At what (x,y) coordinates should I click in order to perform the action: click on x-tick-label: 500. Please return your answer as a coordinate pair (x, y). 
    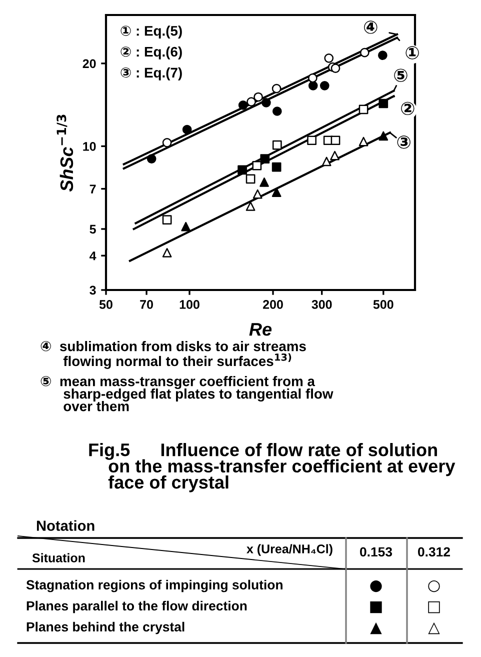
    Looking at the image, I should click on (383, 304).